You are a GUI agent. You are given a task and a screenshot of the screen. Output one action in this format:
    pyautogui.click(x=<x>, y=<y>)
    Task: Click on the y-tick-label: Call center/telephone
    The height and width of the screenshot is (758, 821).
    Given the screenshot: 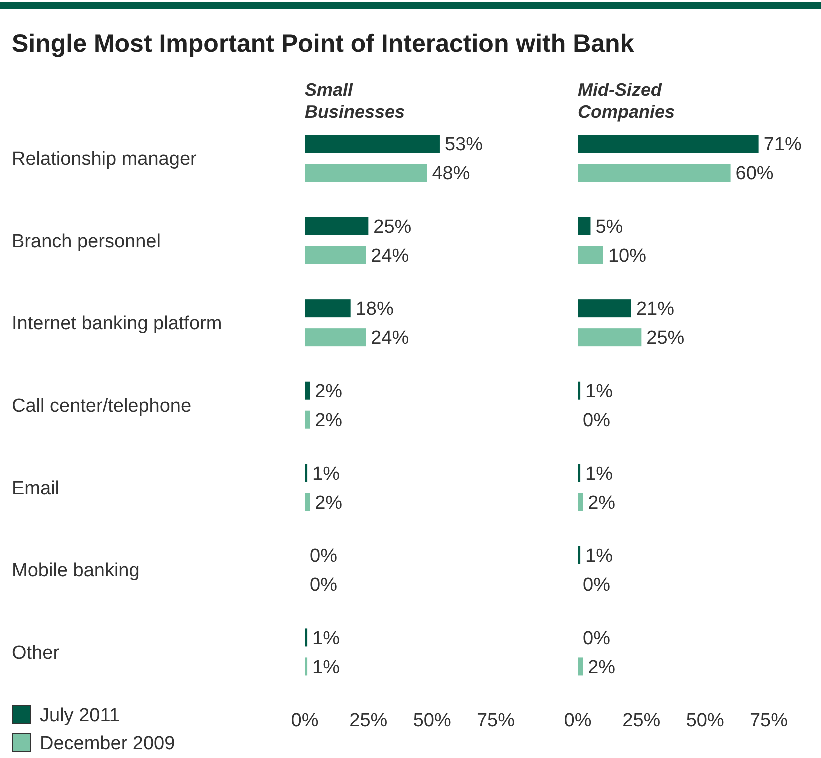 What is the action you would take?
    pyautogui.click(x=102, y=407)
    